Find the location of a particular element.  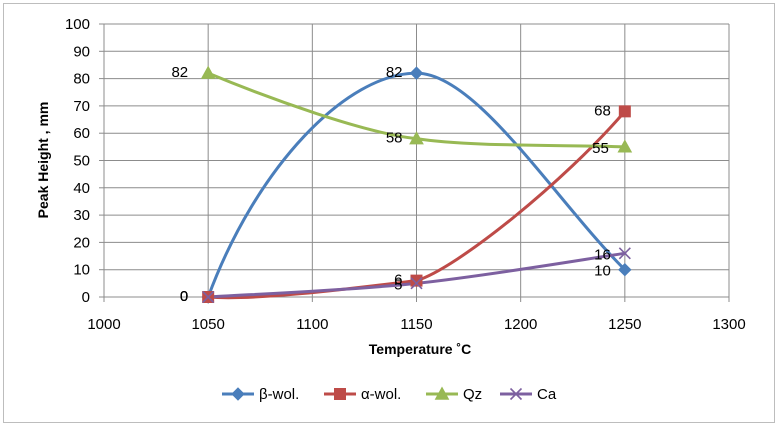

x-tick-label: 1100 is located at coordinates (312, 324).